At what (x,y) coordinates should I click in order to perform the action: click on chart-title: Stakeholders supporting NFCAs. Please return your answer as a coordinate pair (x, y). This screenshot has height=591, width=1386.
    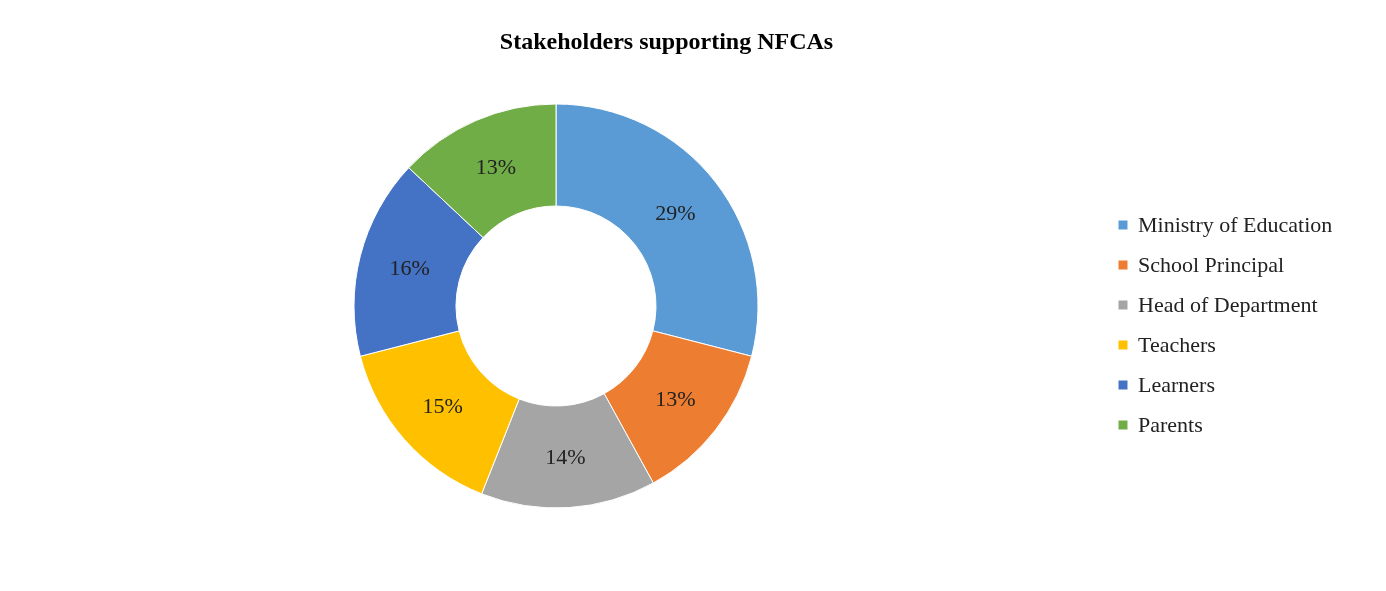
    Looking at the image, I should click on (666, 41).